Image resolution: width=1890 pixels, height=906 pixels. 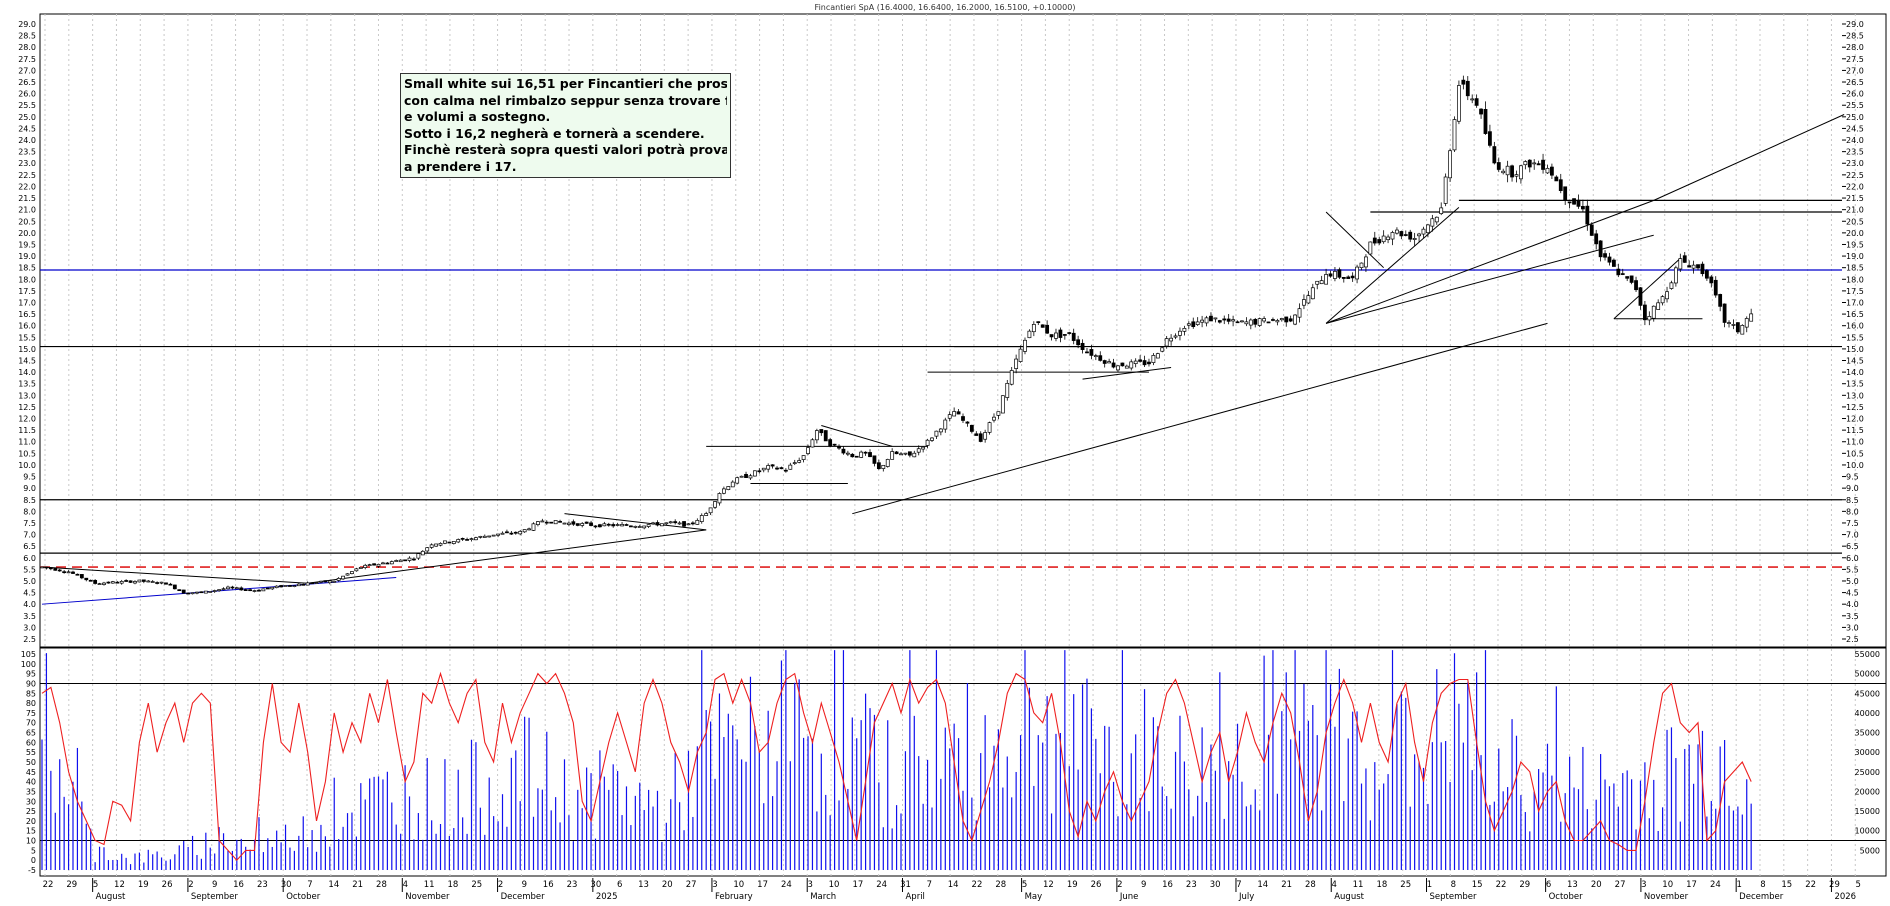 What do you see at coordinates (27, 105) in the screenshot?
I see `y-tick-label-left: 25.5` at bounding box center [27, 105].